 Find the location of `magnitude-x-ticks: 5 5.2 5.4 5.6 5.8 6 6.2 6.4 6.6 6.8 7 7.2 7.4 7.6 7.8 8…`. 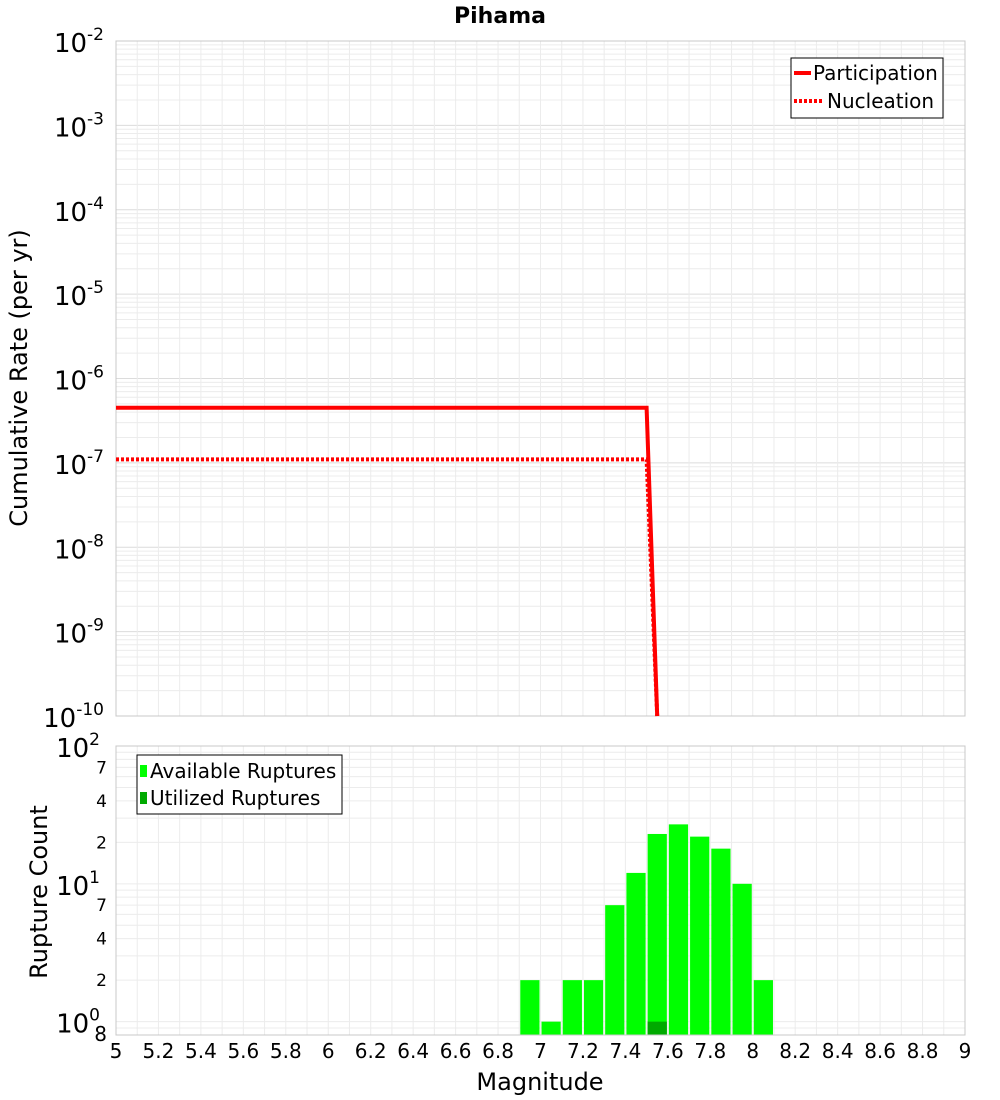

magnitude-x-ticks: 5 5.2 5.4 5.6 5.8 6 6.2 6.4 6.6 6.8 7 7.2 7.4 7.6 7.8 8… is located at coordinates (541, 1051).